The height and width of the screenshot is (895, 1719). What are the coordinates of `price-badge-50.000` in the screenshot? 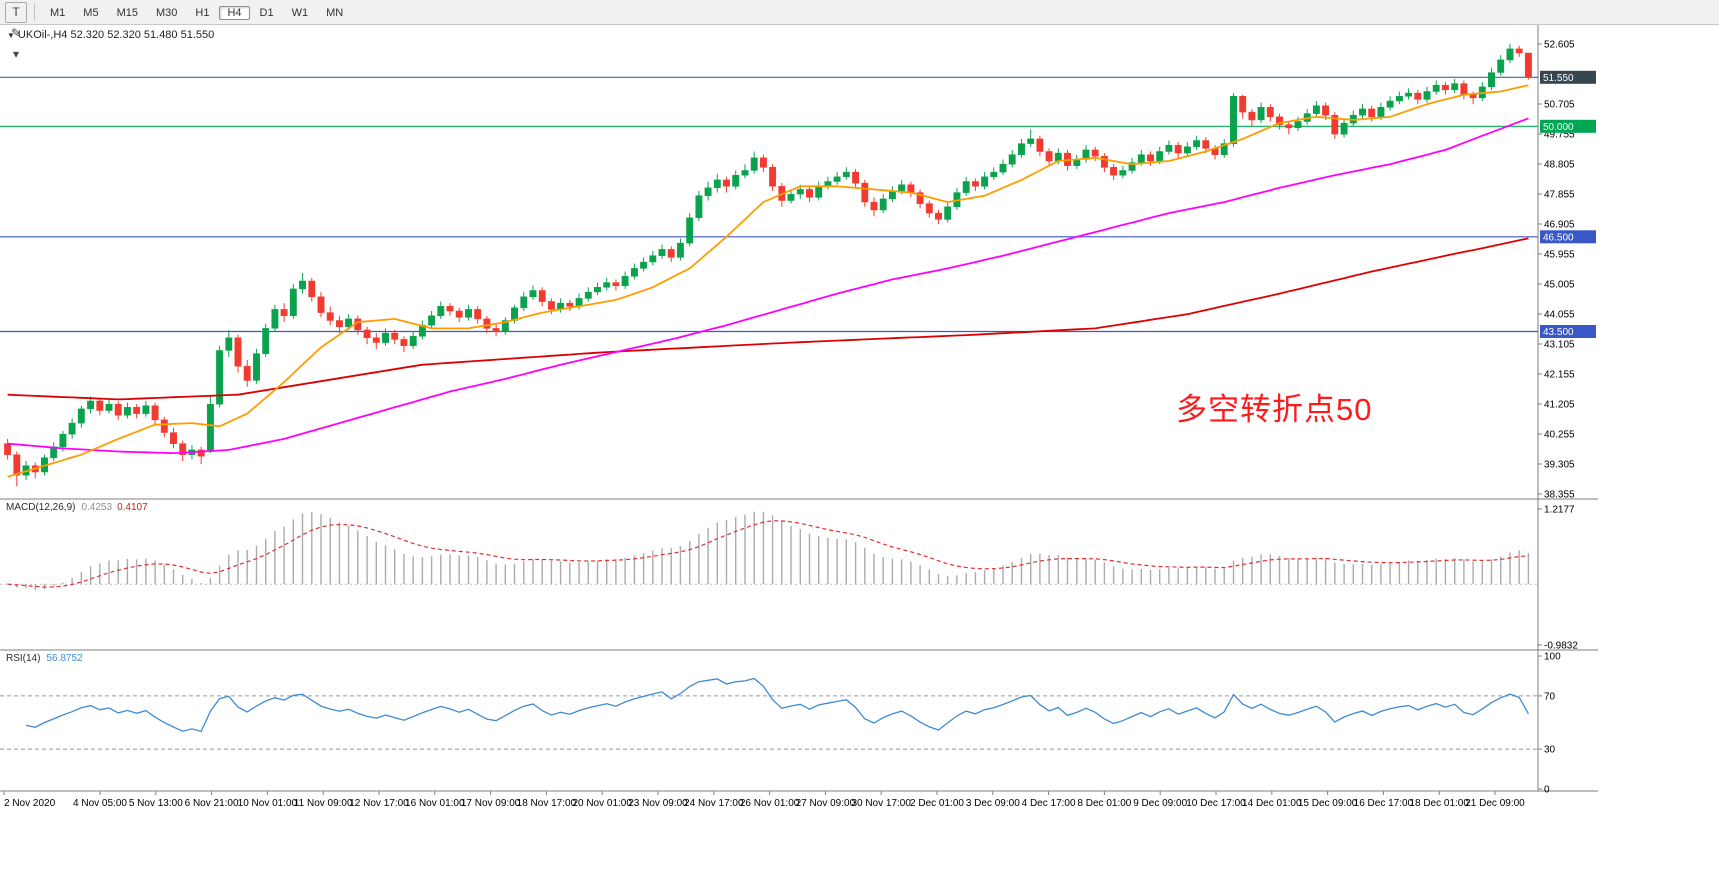 It's located at (1568, 126).